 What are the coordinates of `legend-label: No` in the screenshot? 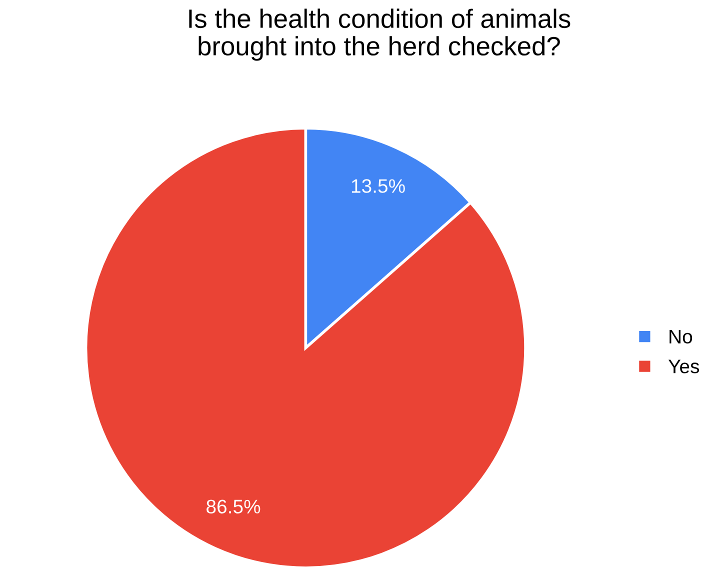 It's located at (681, 337).